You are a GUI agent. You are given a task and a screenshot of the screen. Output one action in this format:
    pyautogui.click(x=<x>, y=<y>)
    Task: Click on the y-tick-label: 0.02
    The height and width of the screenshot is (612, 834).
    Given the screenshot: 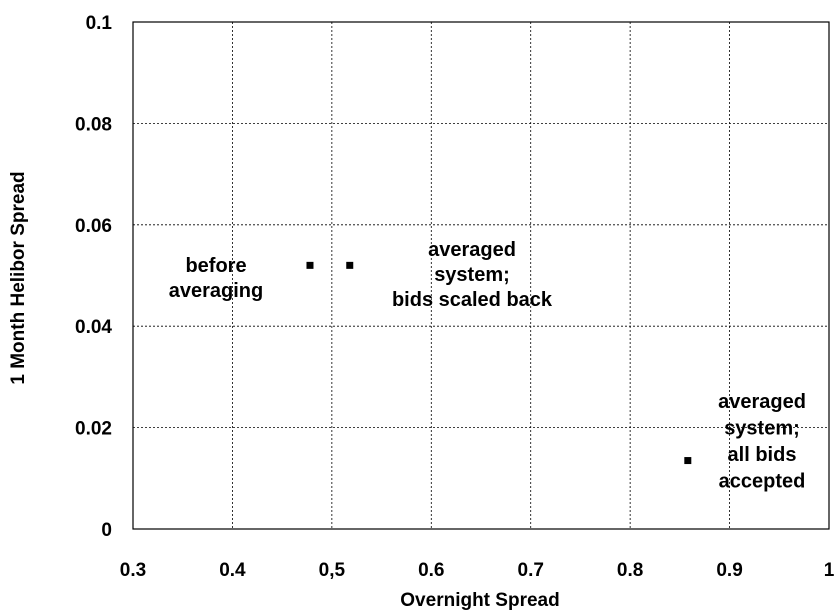 What is the action you would take?
    pyautogui.click(x=93, y=429)
    